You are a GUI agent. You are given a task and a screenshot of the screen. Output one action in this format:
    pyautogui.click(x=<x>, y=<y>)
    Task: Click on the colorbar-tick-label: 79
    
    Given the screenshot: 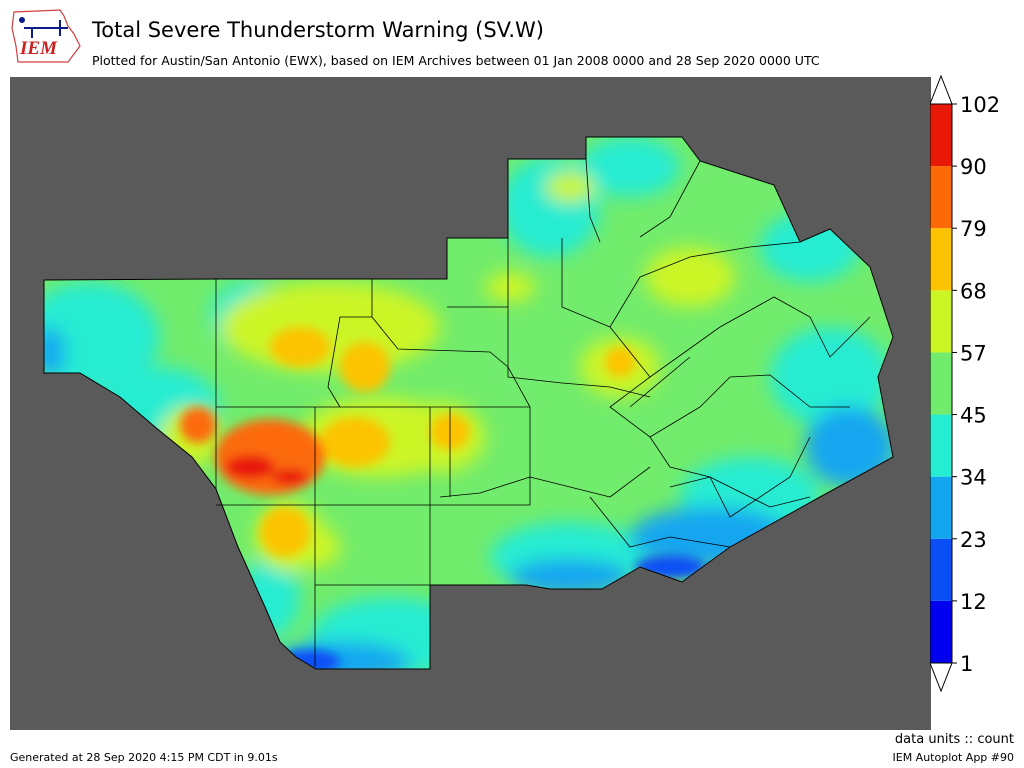 What is the action you would take?
    pyautogui.click(x=973, y=229)
    